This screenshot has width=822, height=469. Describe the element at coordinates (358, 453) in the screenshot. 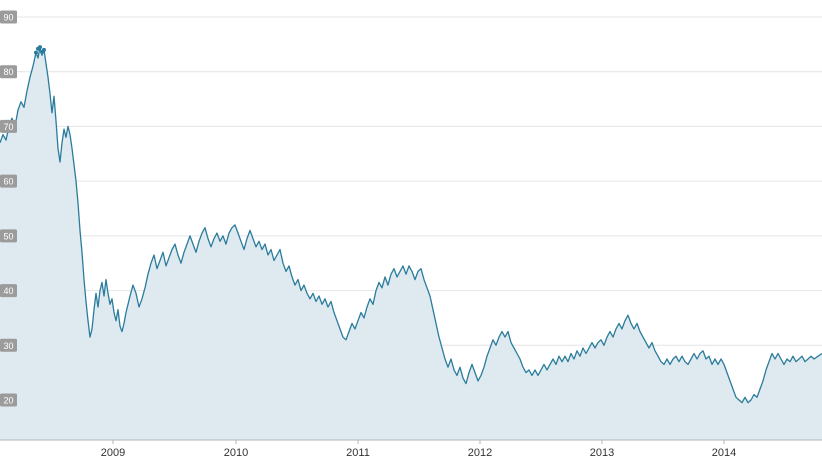

I see `x-axis-label-2011: 2011` at that location.